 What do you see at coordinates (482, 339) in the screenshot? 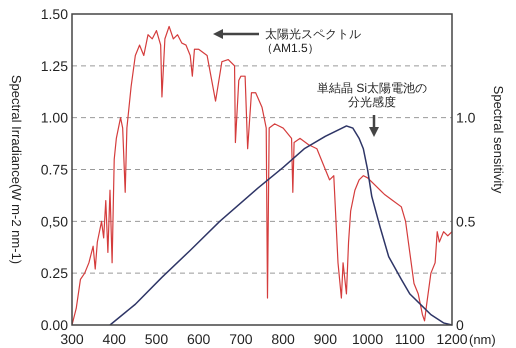
I see `x-axis-title: (nm)` at bounding box center [482, 339].